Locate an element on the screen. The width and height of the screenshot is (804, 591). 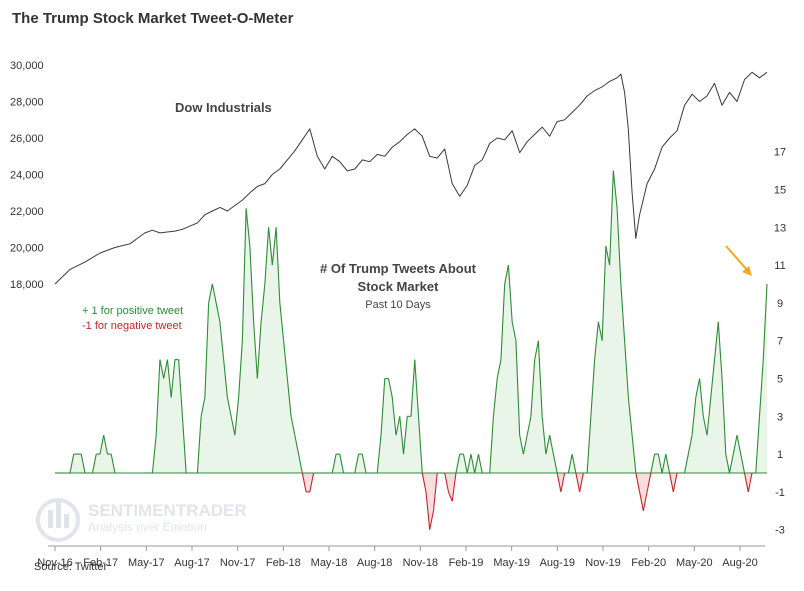
right-tick-label: 17 is located at coordinates (780, 153).